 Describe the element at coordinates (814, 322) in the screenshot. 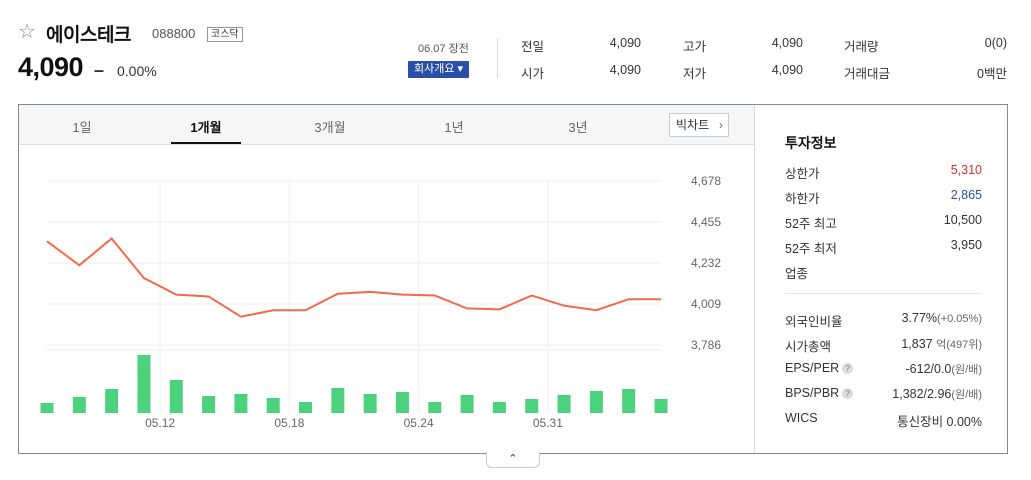

I see `info-label: 외국인비율` at that location.